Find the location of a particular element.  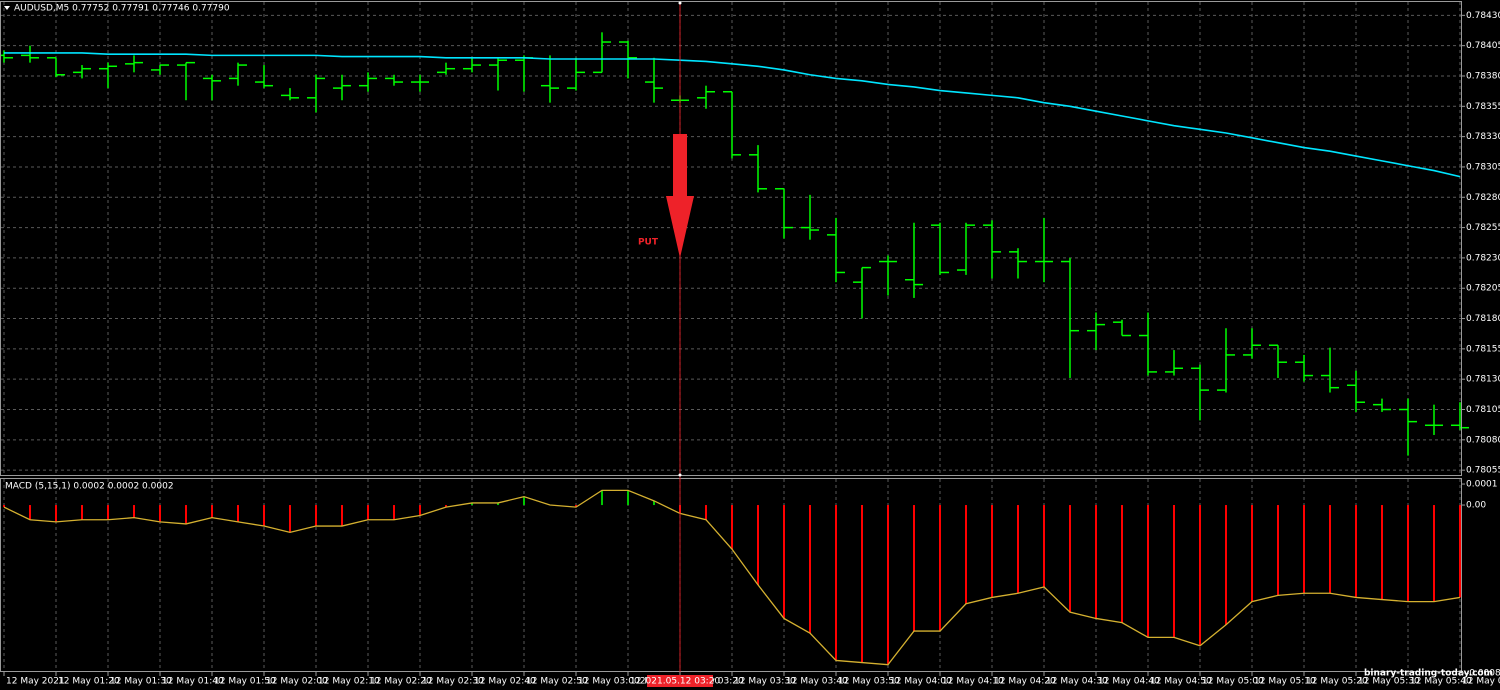

x-tick-label: 12 May 02:50 is located at coordinates (557, 682).